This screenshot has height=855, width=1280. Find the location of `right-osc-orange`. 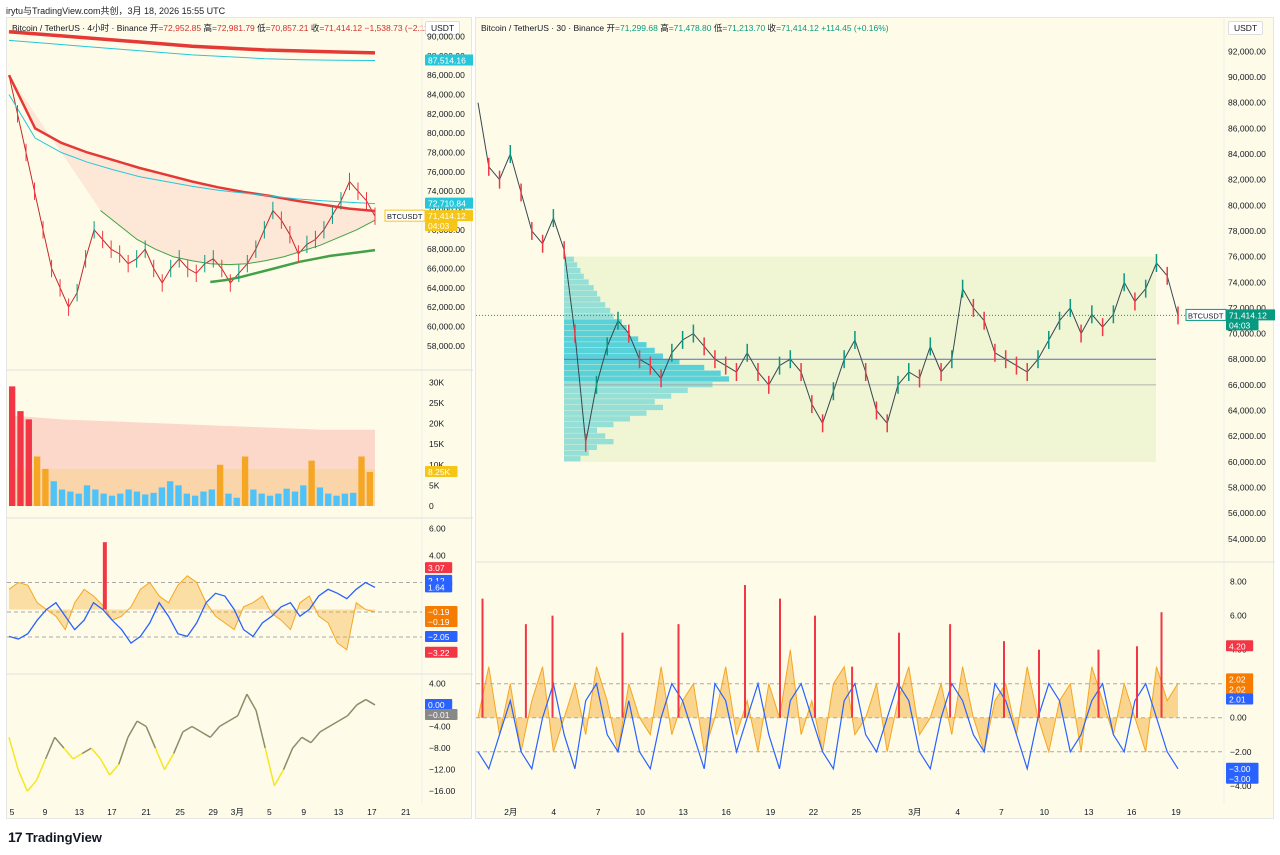

right-osc-orange is located at coordinates (828, 701).